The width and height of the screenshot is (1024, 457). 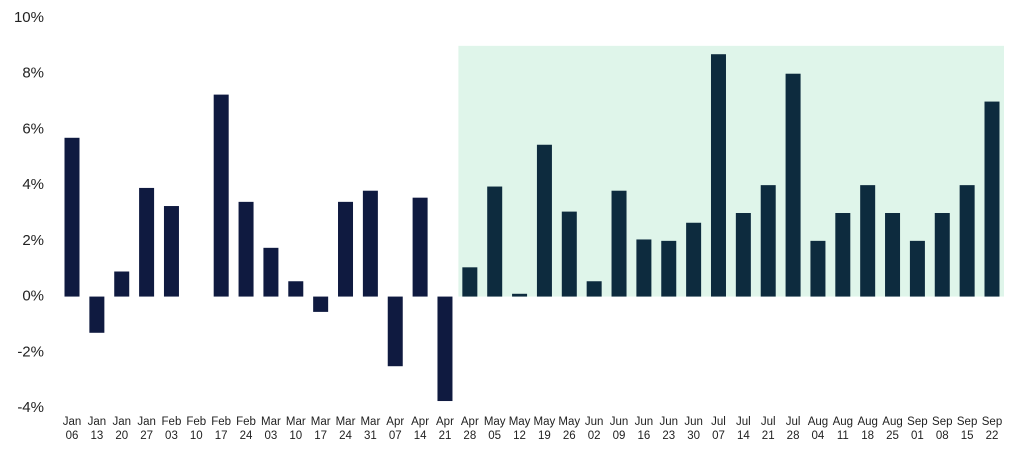 What do you see at coordinates (519, 429) in the screenshot?
I see `x-tick-label: May 12` at bounding box center [519, 429].